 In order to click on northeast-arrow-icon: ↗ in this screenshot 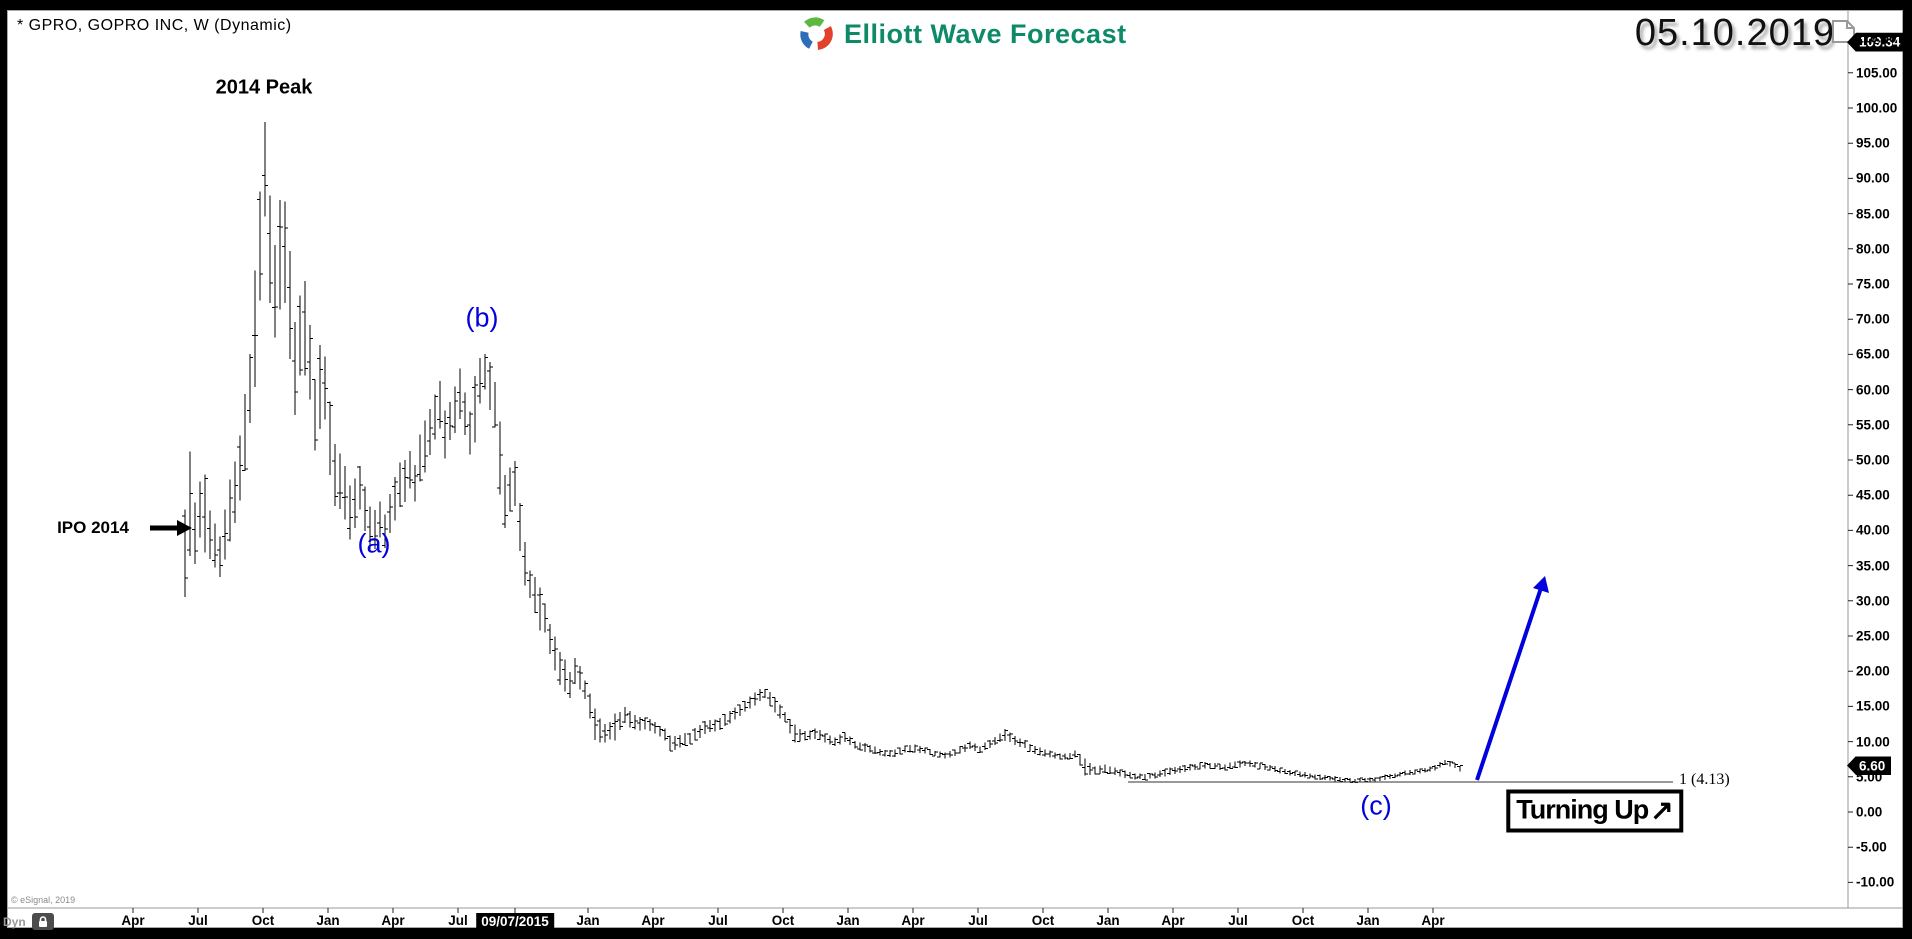, I will do `click(1662, 810)`.